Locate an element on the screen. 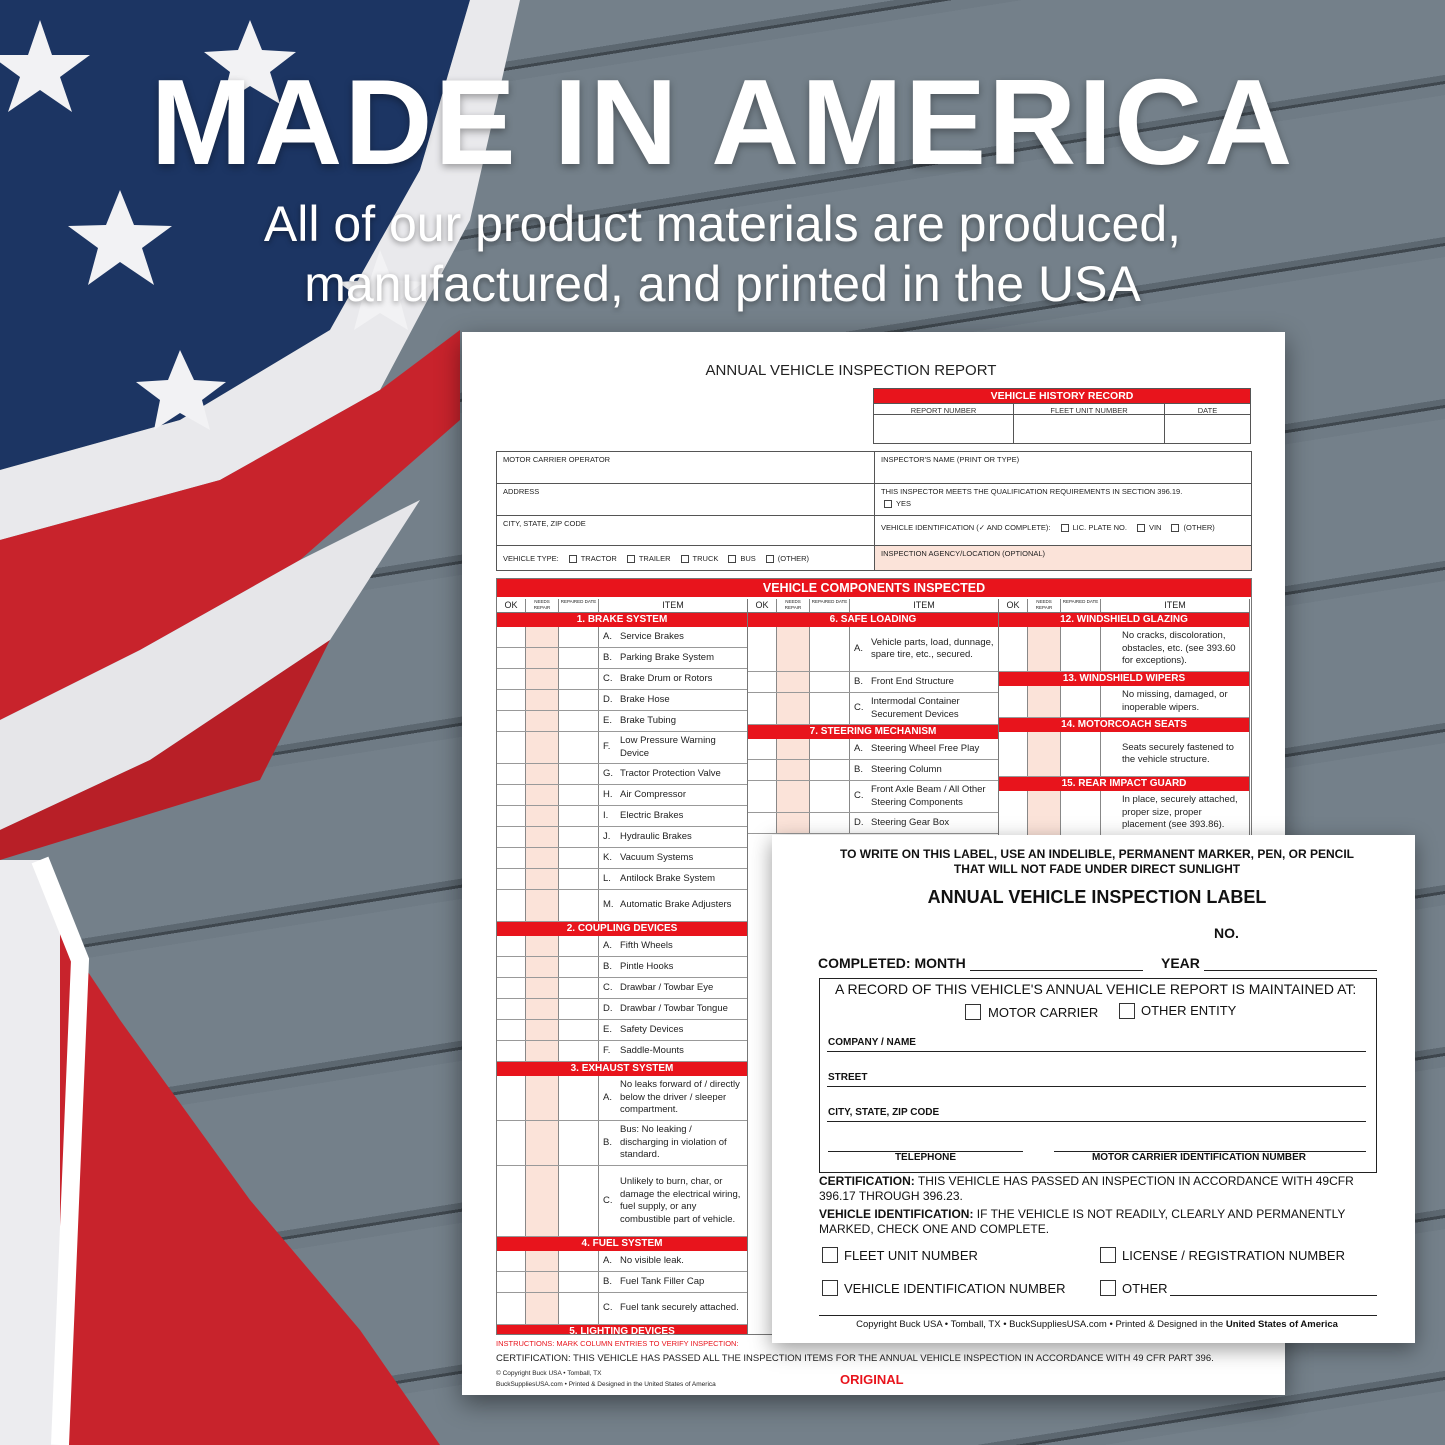  item-row: J. Hydraulic Brakes is located at coordinates (622, 837).